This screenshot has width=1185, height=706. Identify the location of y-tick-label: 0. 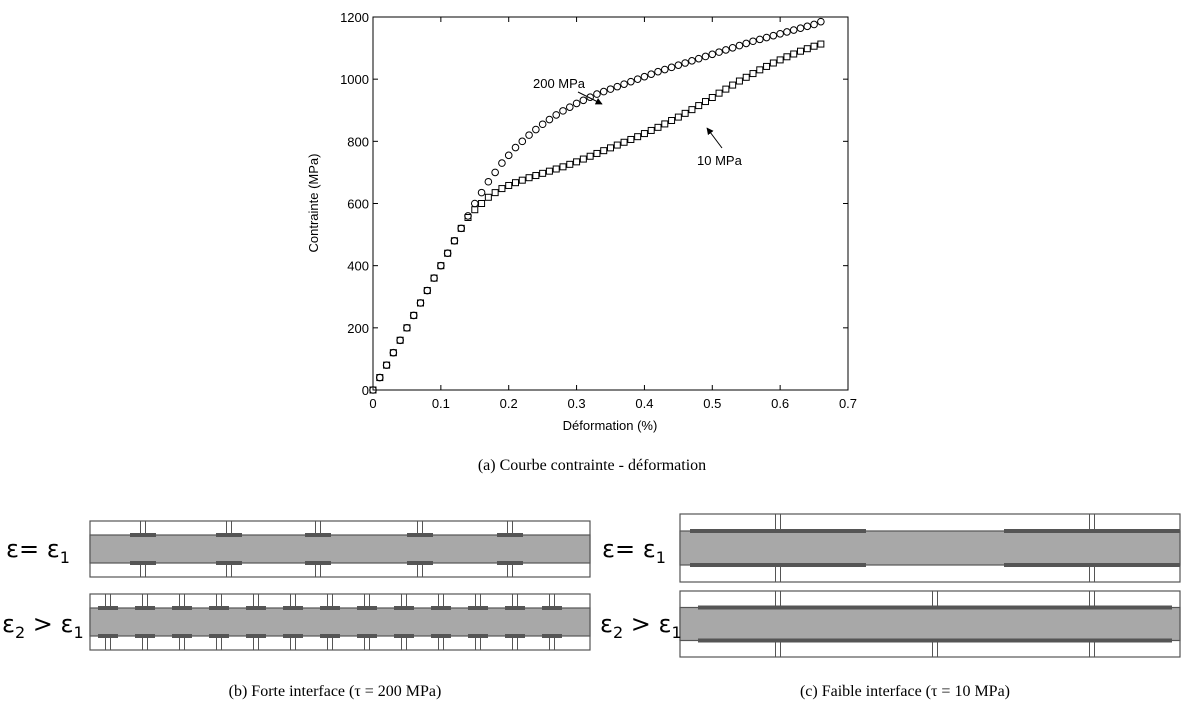
(365, 390).